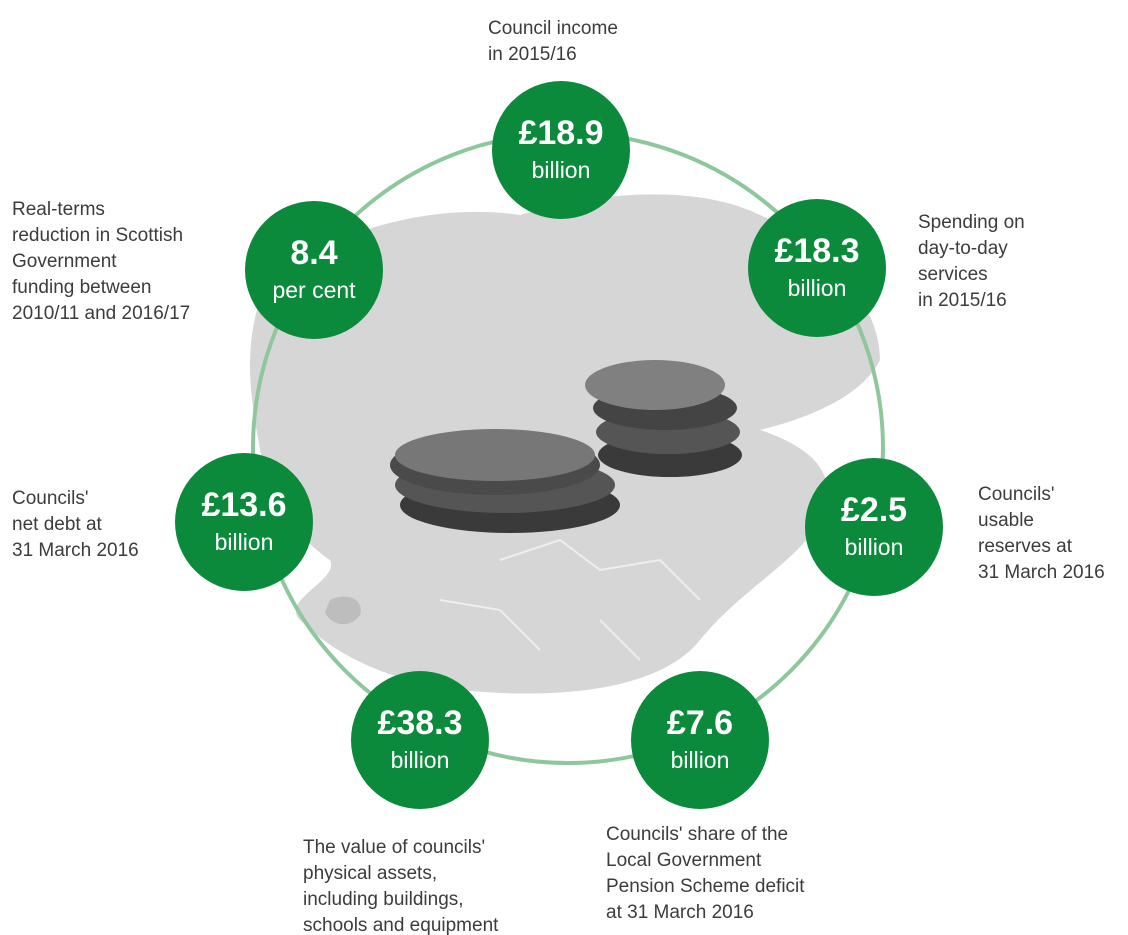 The width and height of the screenshot is (1128, 935). Describe the element at coordinates (314, 290) in the screenshot. I see `unit: per cent` at that location.